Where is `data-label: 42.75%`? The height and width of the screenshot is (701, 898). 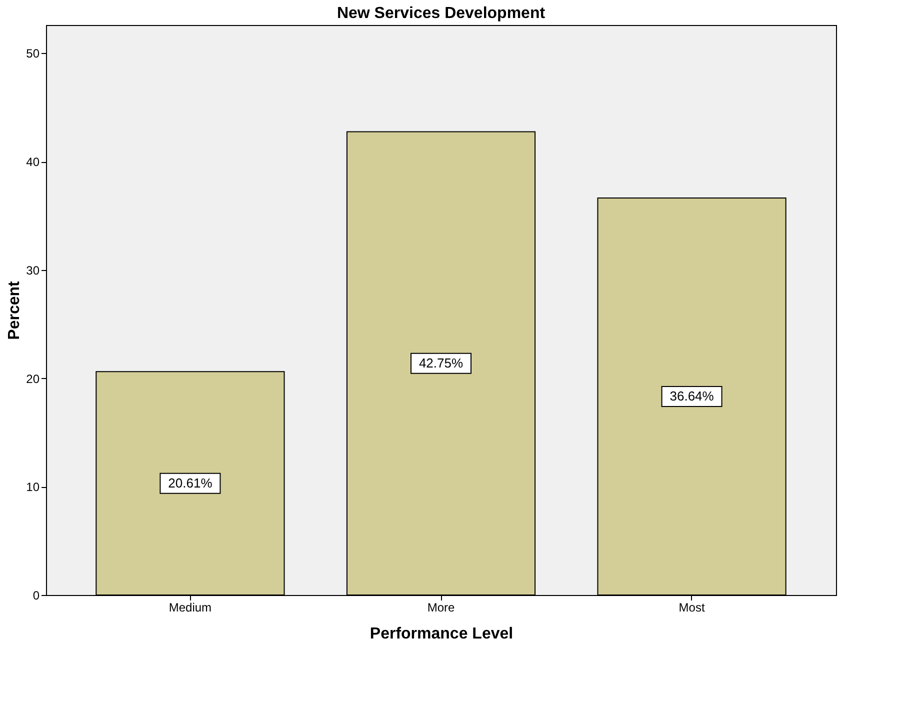
data-label: 42.75% is located at coordinates (441, 362).